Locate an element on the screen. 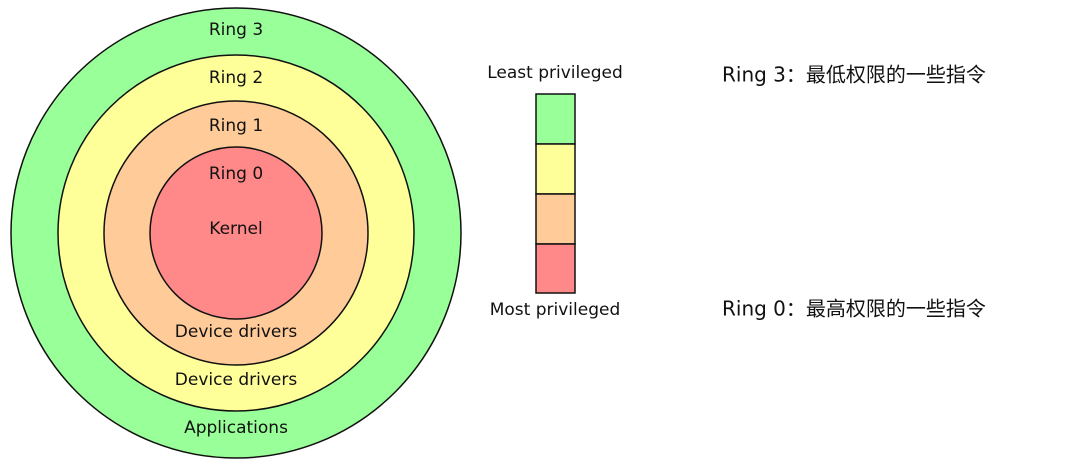 This screenshot has width=1085, height=462. ring-name: Ring 3 is located at coordinates (236, 30).